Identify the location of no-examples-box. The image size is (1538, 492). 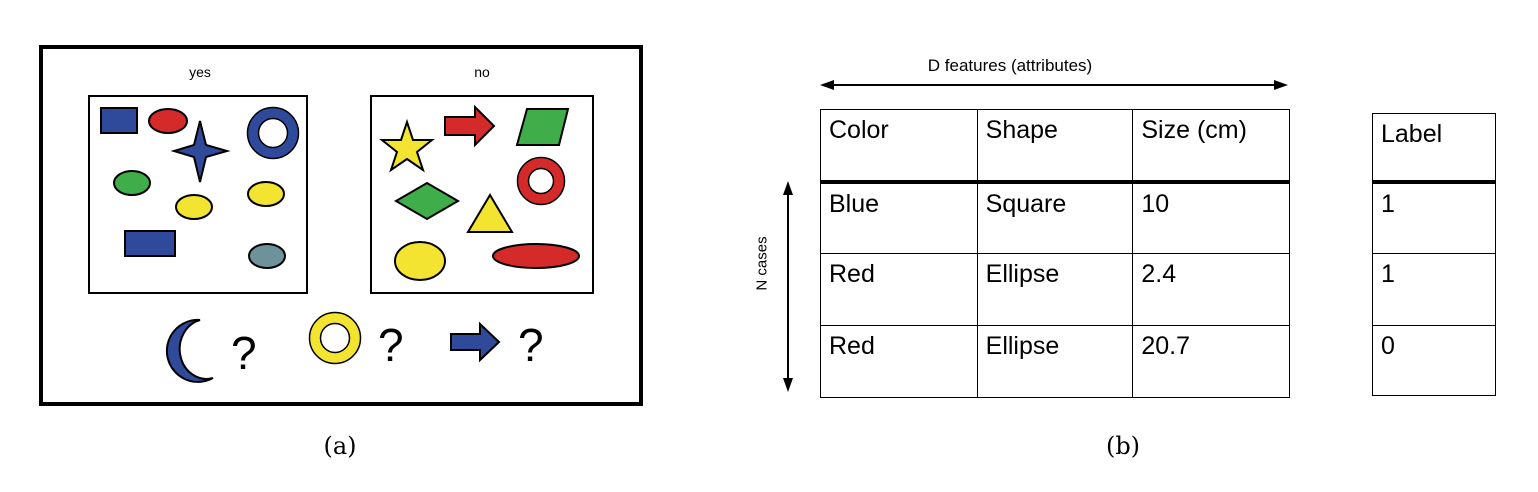
(482, 194).